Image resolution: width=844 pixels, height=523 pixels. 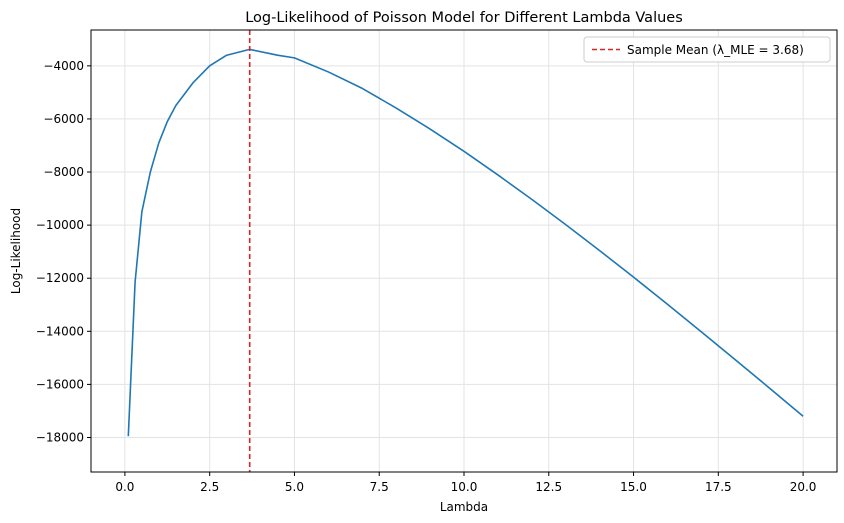 What do you see at coordinates (60, 437) in the screenshot?
I see `y-tick-label: −18000` at bounding box center [60, 437].